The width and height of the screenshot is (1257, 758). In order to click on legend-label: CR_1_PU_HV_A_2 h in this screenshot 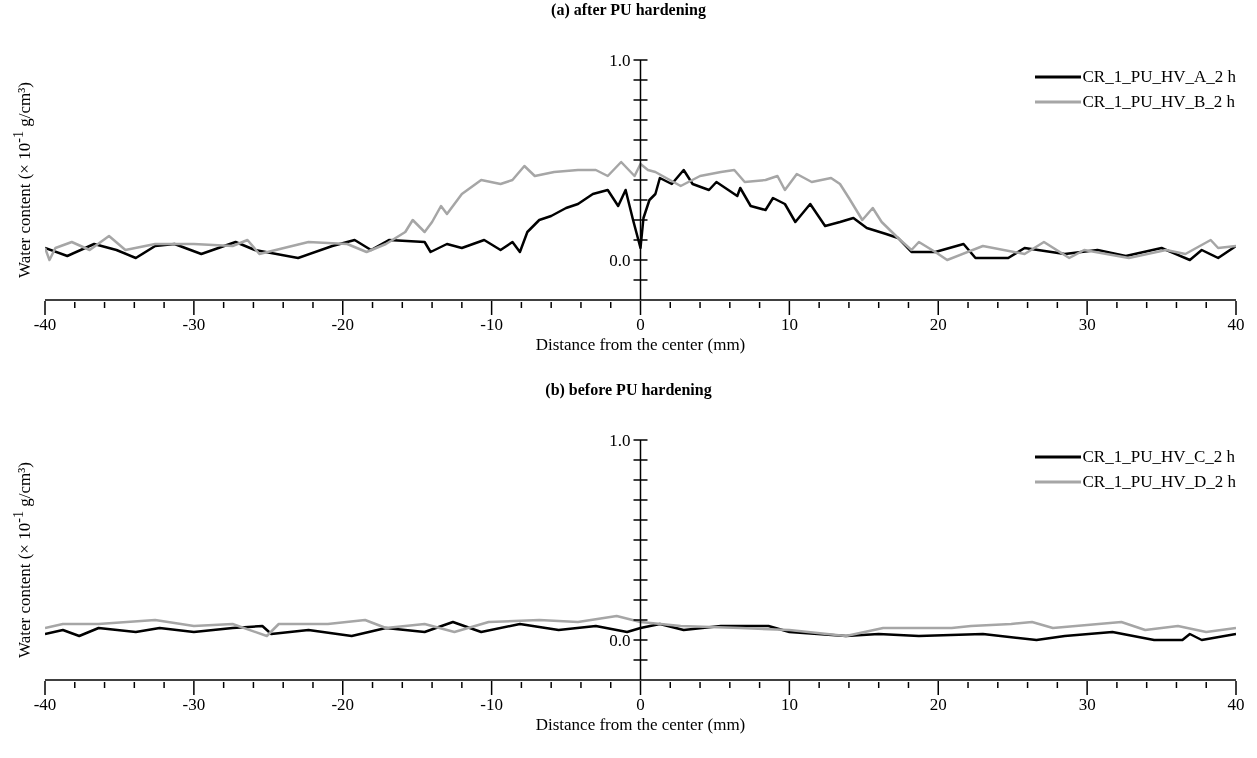, I will do `click(1159, 76)`.